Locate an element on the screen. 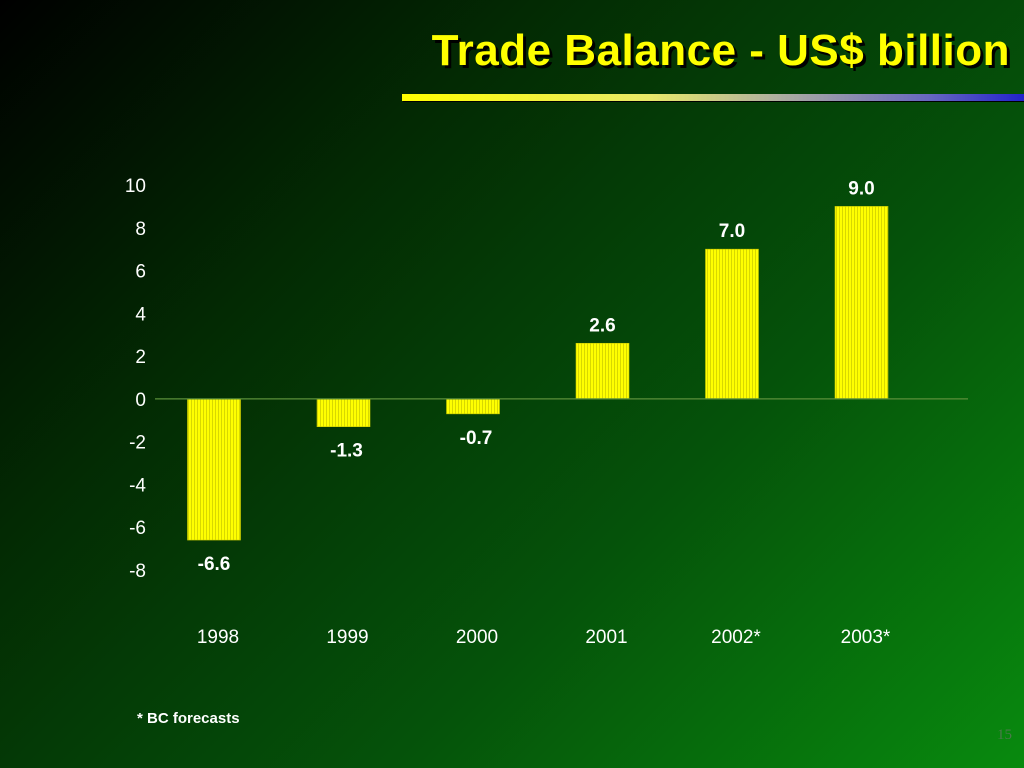  y-tick-label: 8 is located at coordinates (140, 229).